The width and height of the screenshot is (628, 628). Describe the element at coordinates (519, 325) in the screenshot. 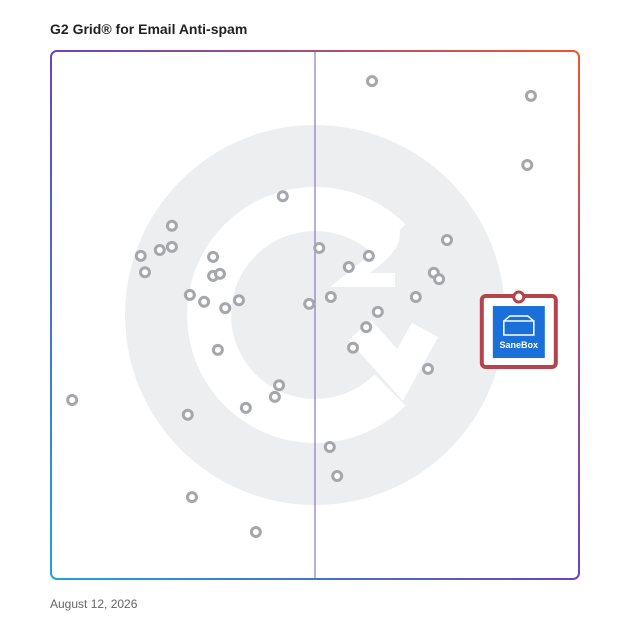

I see `logo-icon` at that location.